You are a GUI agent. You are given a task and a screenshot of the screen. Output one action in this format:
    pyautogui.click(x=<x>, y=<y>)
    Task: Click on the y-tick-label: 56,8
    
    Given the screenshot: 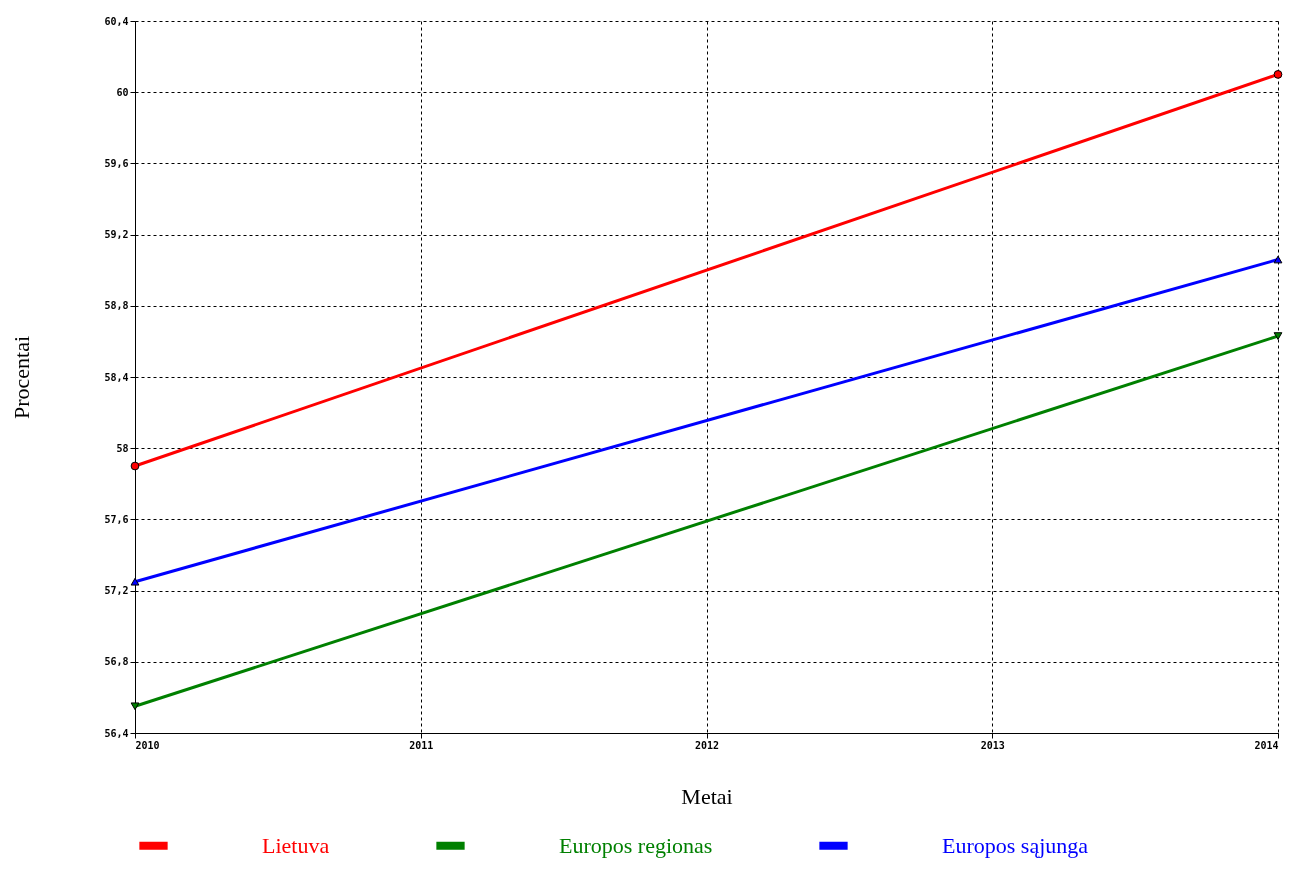 What is the action you would take?
    pyautogui.click(x=116, y=662)
    